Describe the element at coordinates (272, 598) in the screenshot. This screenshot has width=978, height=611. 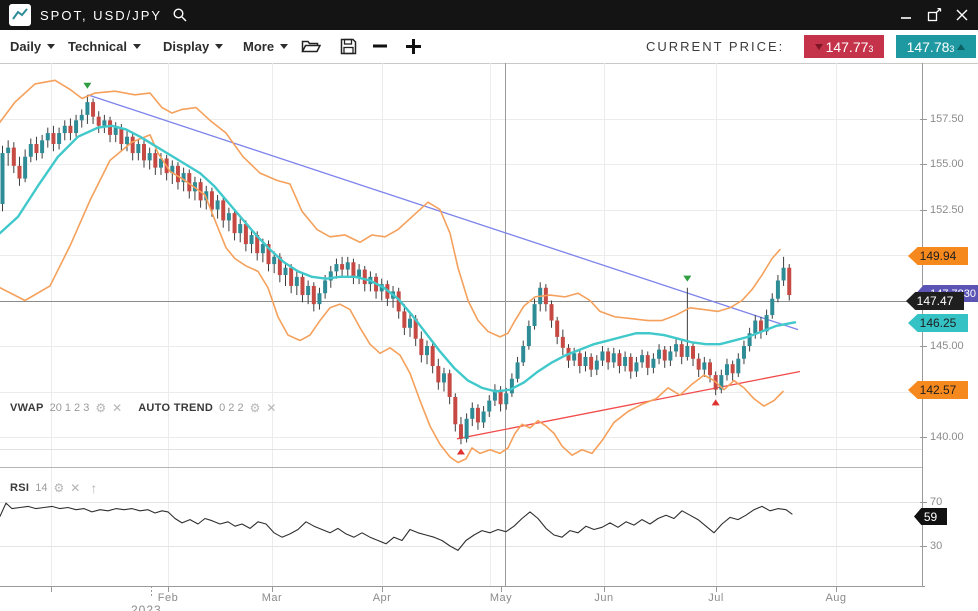
I see `month-label: Mar` at that location.